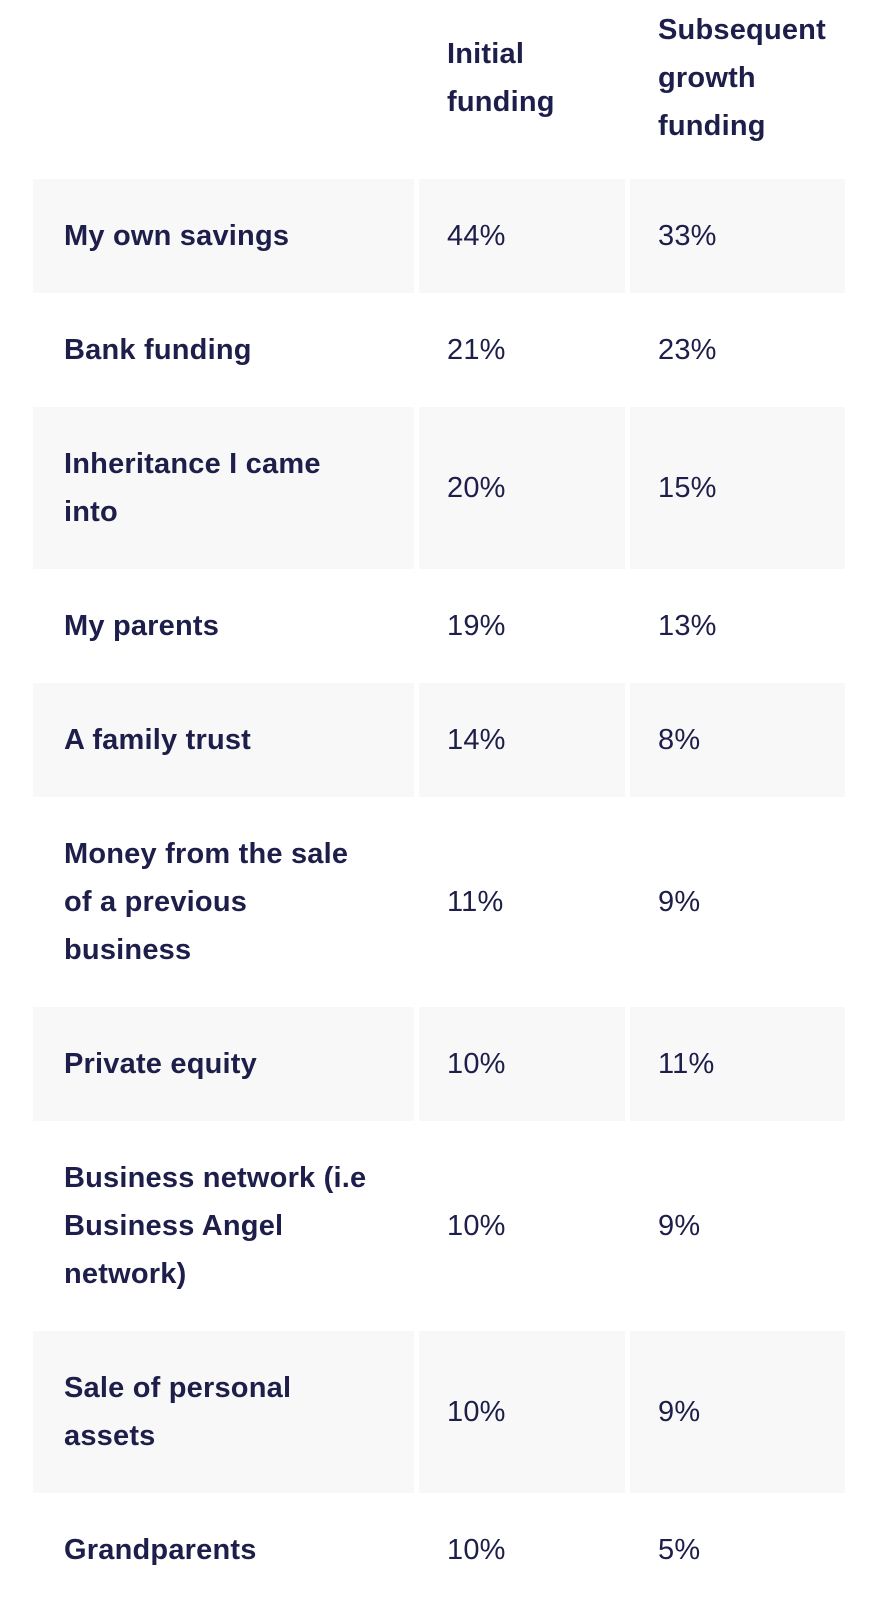  What do you see at coordinates (501, 78) in the screenshot?
I see `column-header-initial-funding: Initial funding` at bounding box center [501, 78].